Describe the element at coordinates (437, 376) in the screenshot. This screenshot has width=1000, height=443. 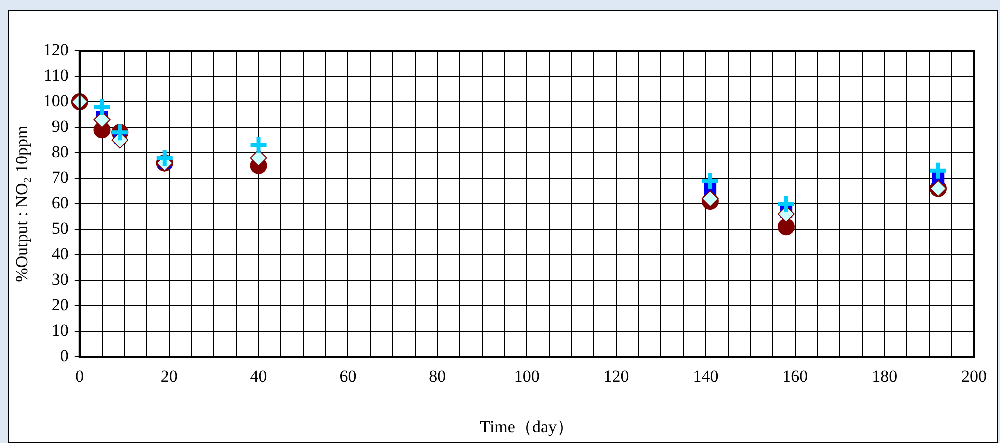
I see `x-tick-label: 80` at that location.